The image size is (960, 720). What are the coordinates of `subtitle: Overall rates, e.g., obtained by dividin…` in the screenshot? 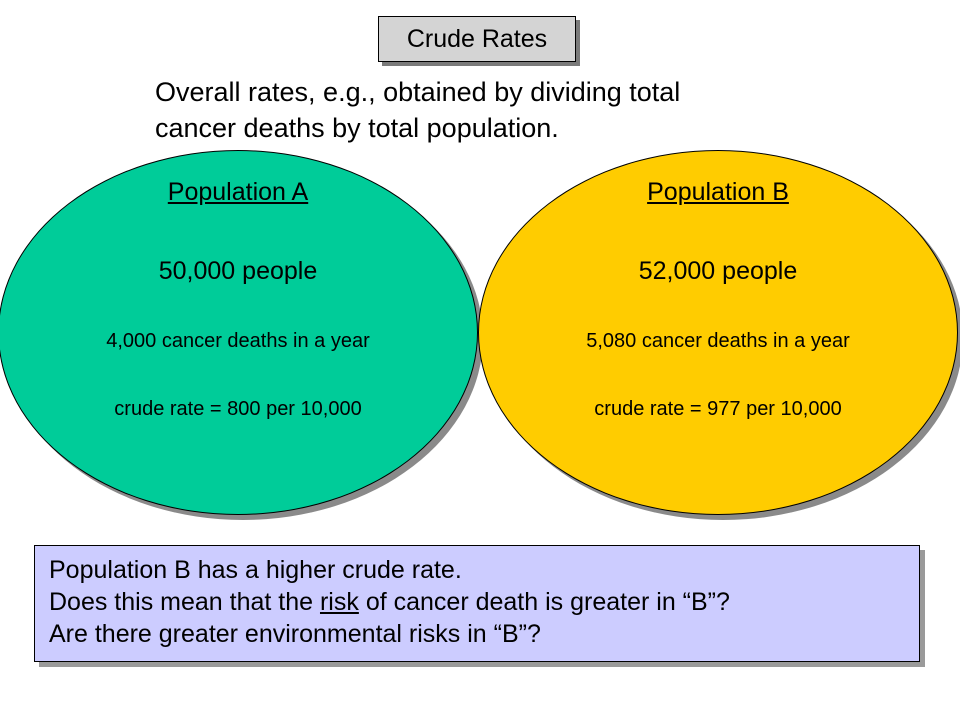 It's located at (505, 110).